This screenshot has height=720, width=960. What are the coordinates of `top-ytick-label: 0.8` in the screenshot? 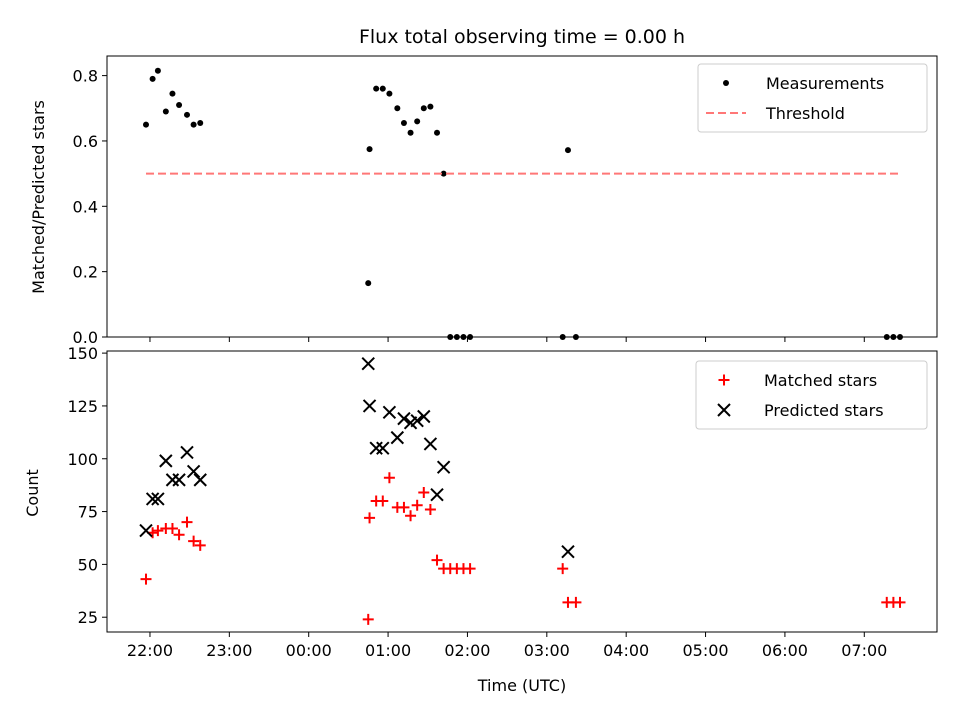 It's located at (85, 76).